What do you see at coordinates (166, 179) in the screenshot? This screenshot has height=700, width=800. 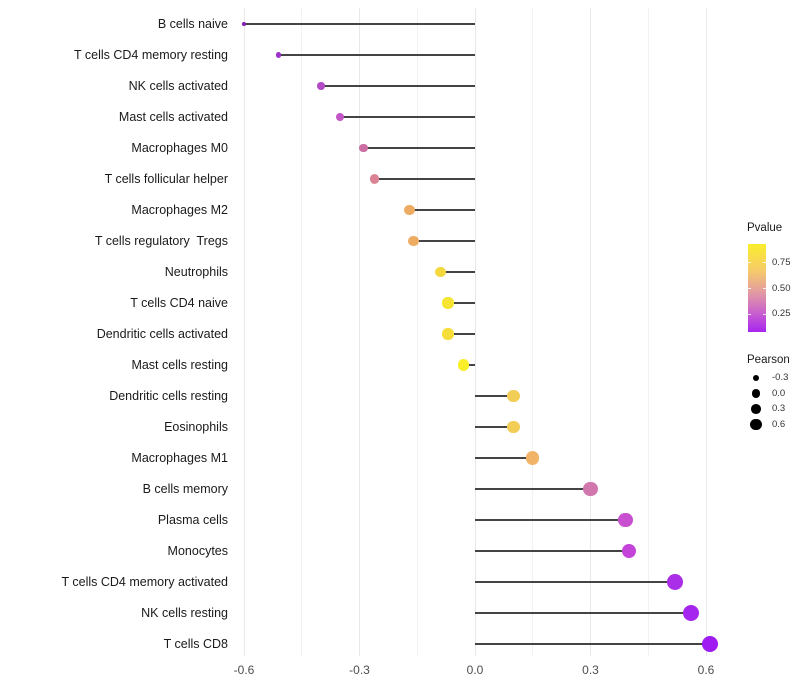 I see `row-label: T cells follicular helper` at bounding box center [166, 179].